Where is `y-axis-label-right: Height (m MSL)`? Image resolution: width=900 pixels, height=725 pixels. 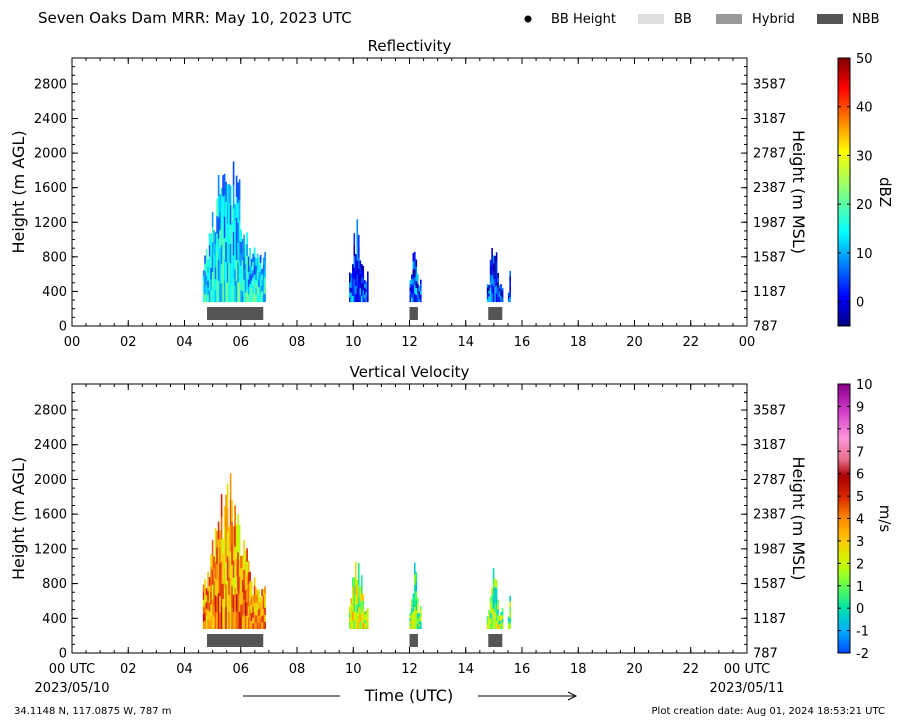
y-axis-label-right: Height (m MSL) is located at coordinates (798, 192).